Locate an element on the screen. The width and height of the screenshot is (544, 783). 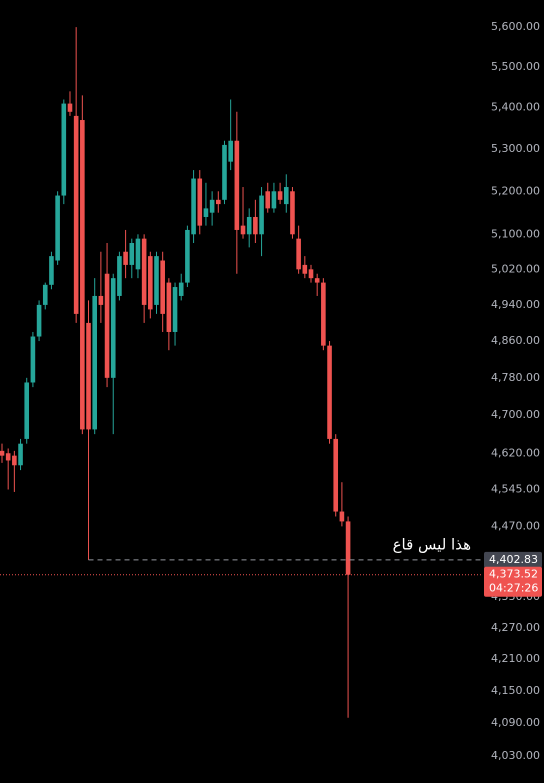
y-tick-label: 4,780.00 is located at coordinates (515, 377).